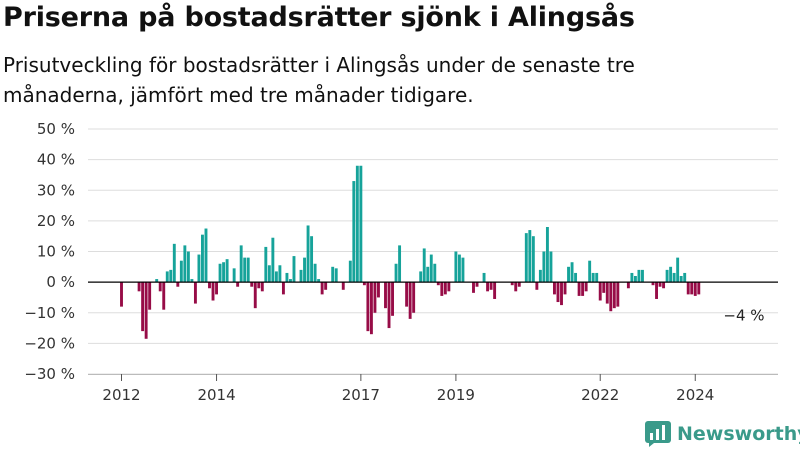 The image size is (800, 450). What do you see at coordinates (60, 282) in the screenshot?
I see `y-tick-label: 0 %` at bounding box center [60, 282].